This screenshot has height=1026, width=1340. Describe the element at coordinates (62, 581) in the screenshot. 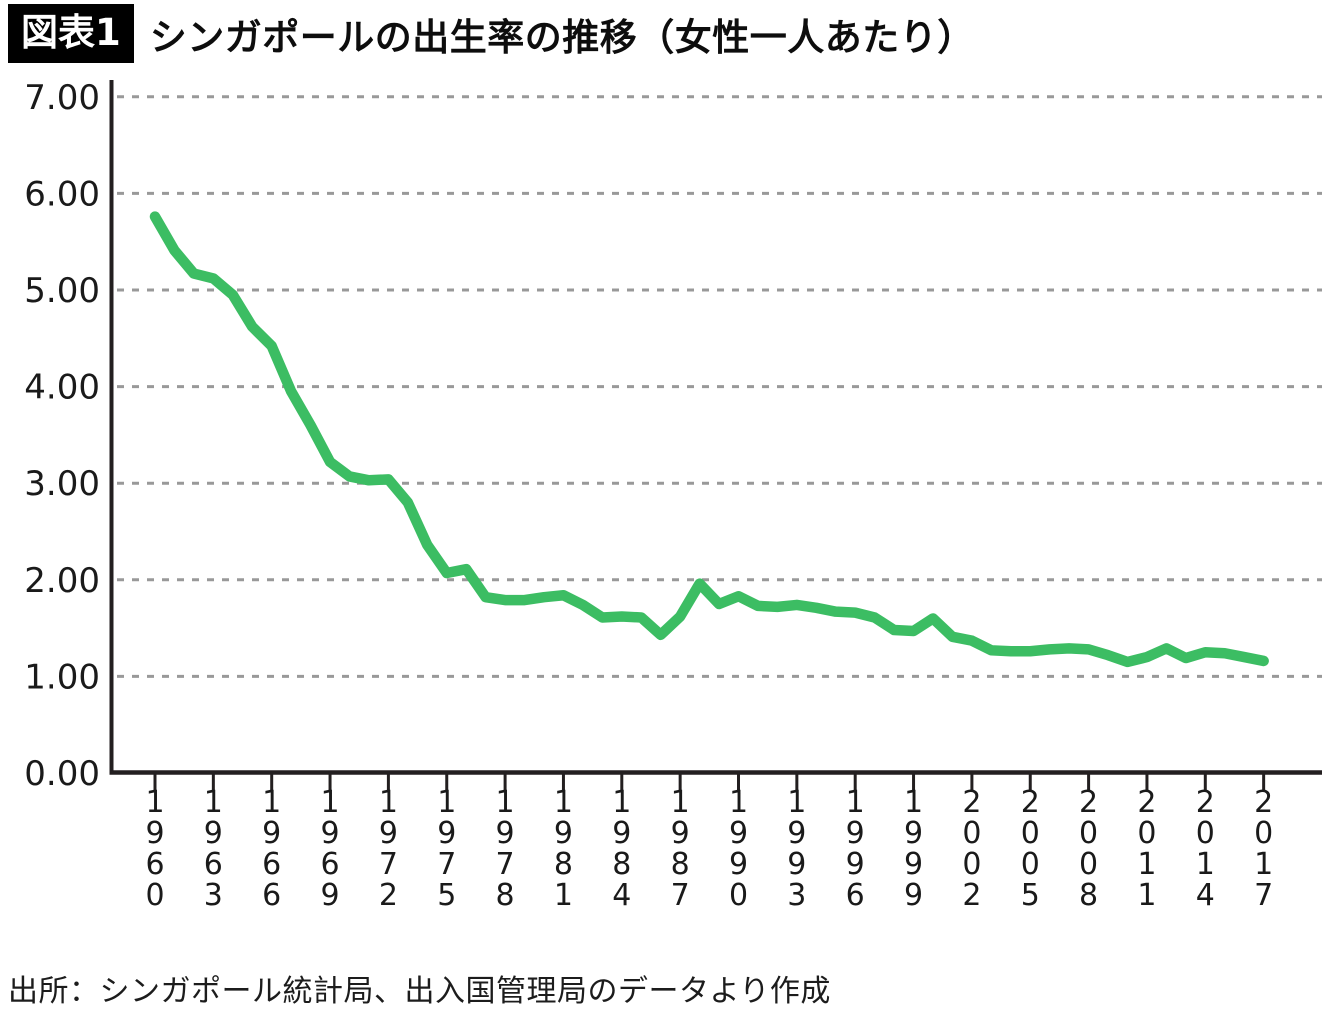

I see `y-axis-label: 2.00` at that location.